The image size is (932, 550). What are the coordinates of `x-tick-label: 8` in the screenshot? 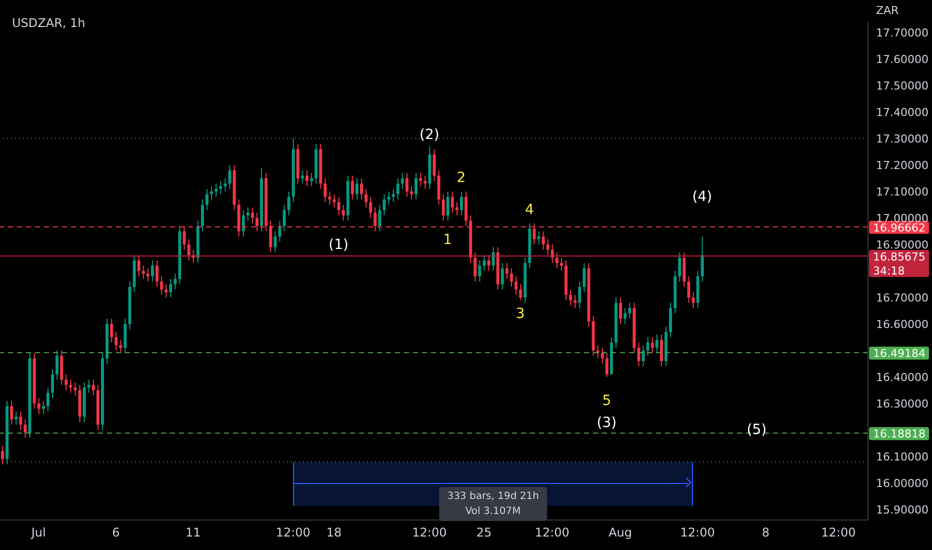 It's located at (766, 533).